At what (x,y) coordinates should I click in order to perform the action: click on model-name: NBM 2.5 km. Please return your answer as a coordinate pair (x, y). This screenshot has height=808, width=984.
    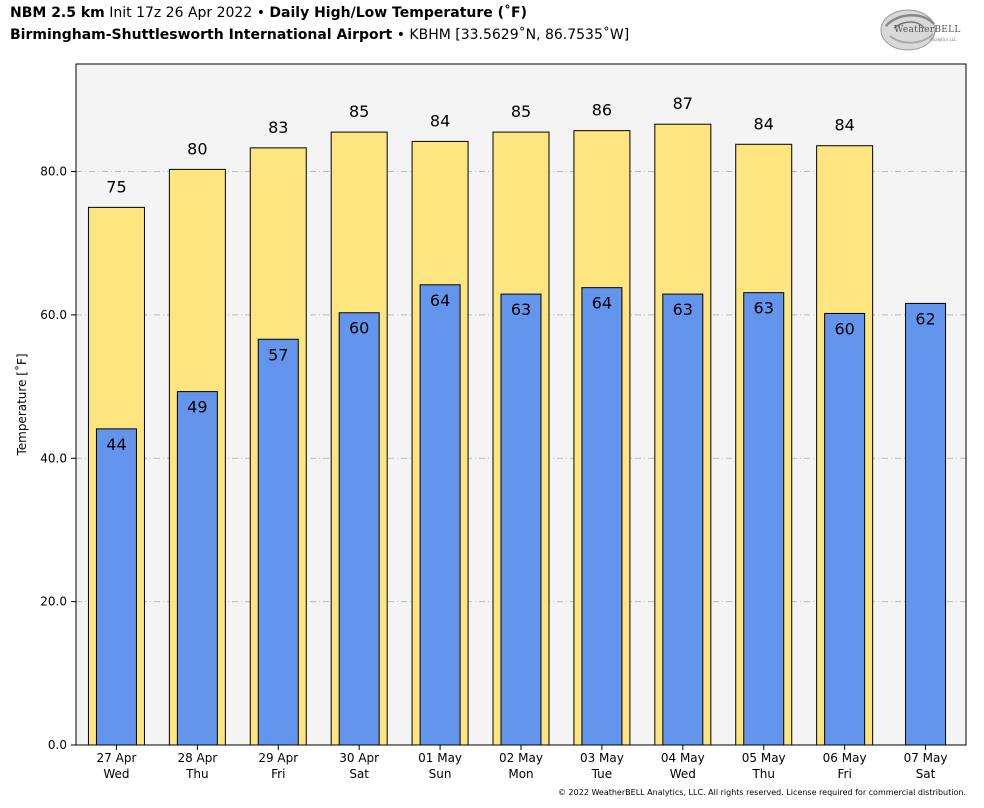
    Looking at the image, I should click on (57, 13).